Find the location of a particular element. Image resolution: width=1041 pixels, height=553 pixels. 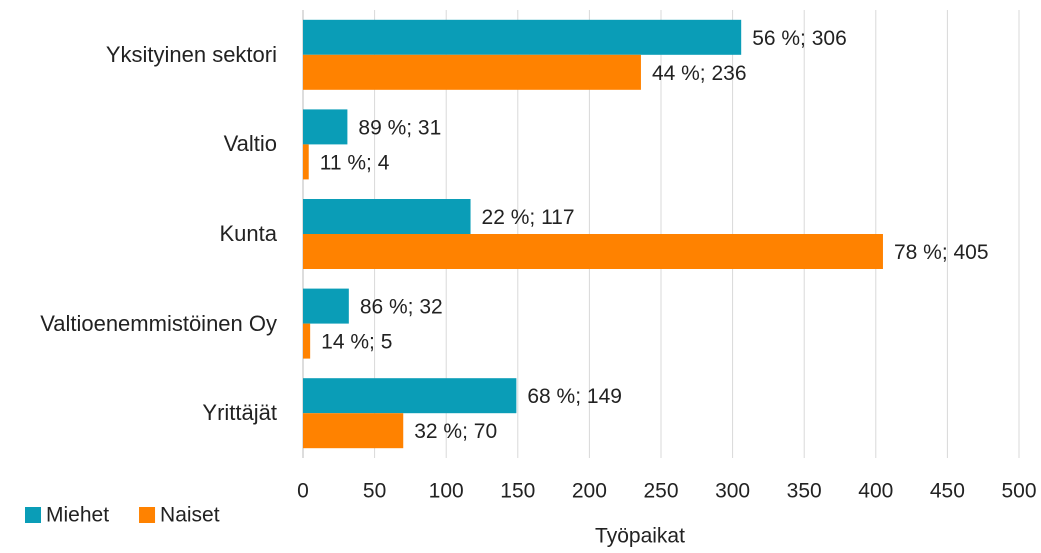

data-label: 11 %; 4 is located at coordinates (355, 162).